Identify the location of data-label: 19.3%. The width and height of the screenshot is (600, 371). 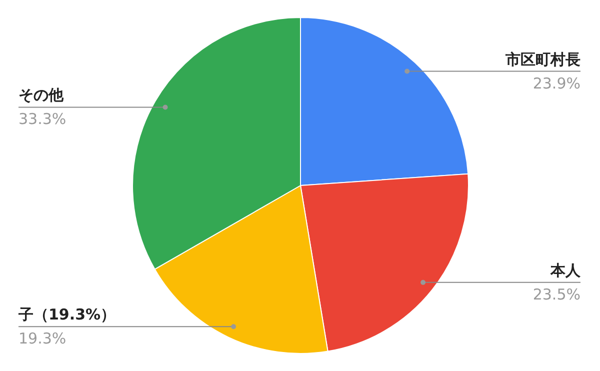
(42, 339).